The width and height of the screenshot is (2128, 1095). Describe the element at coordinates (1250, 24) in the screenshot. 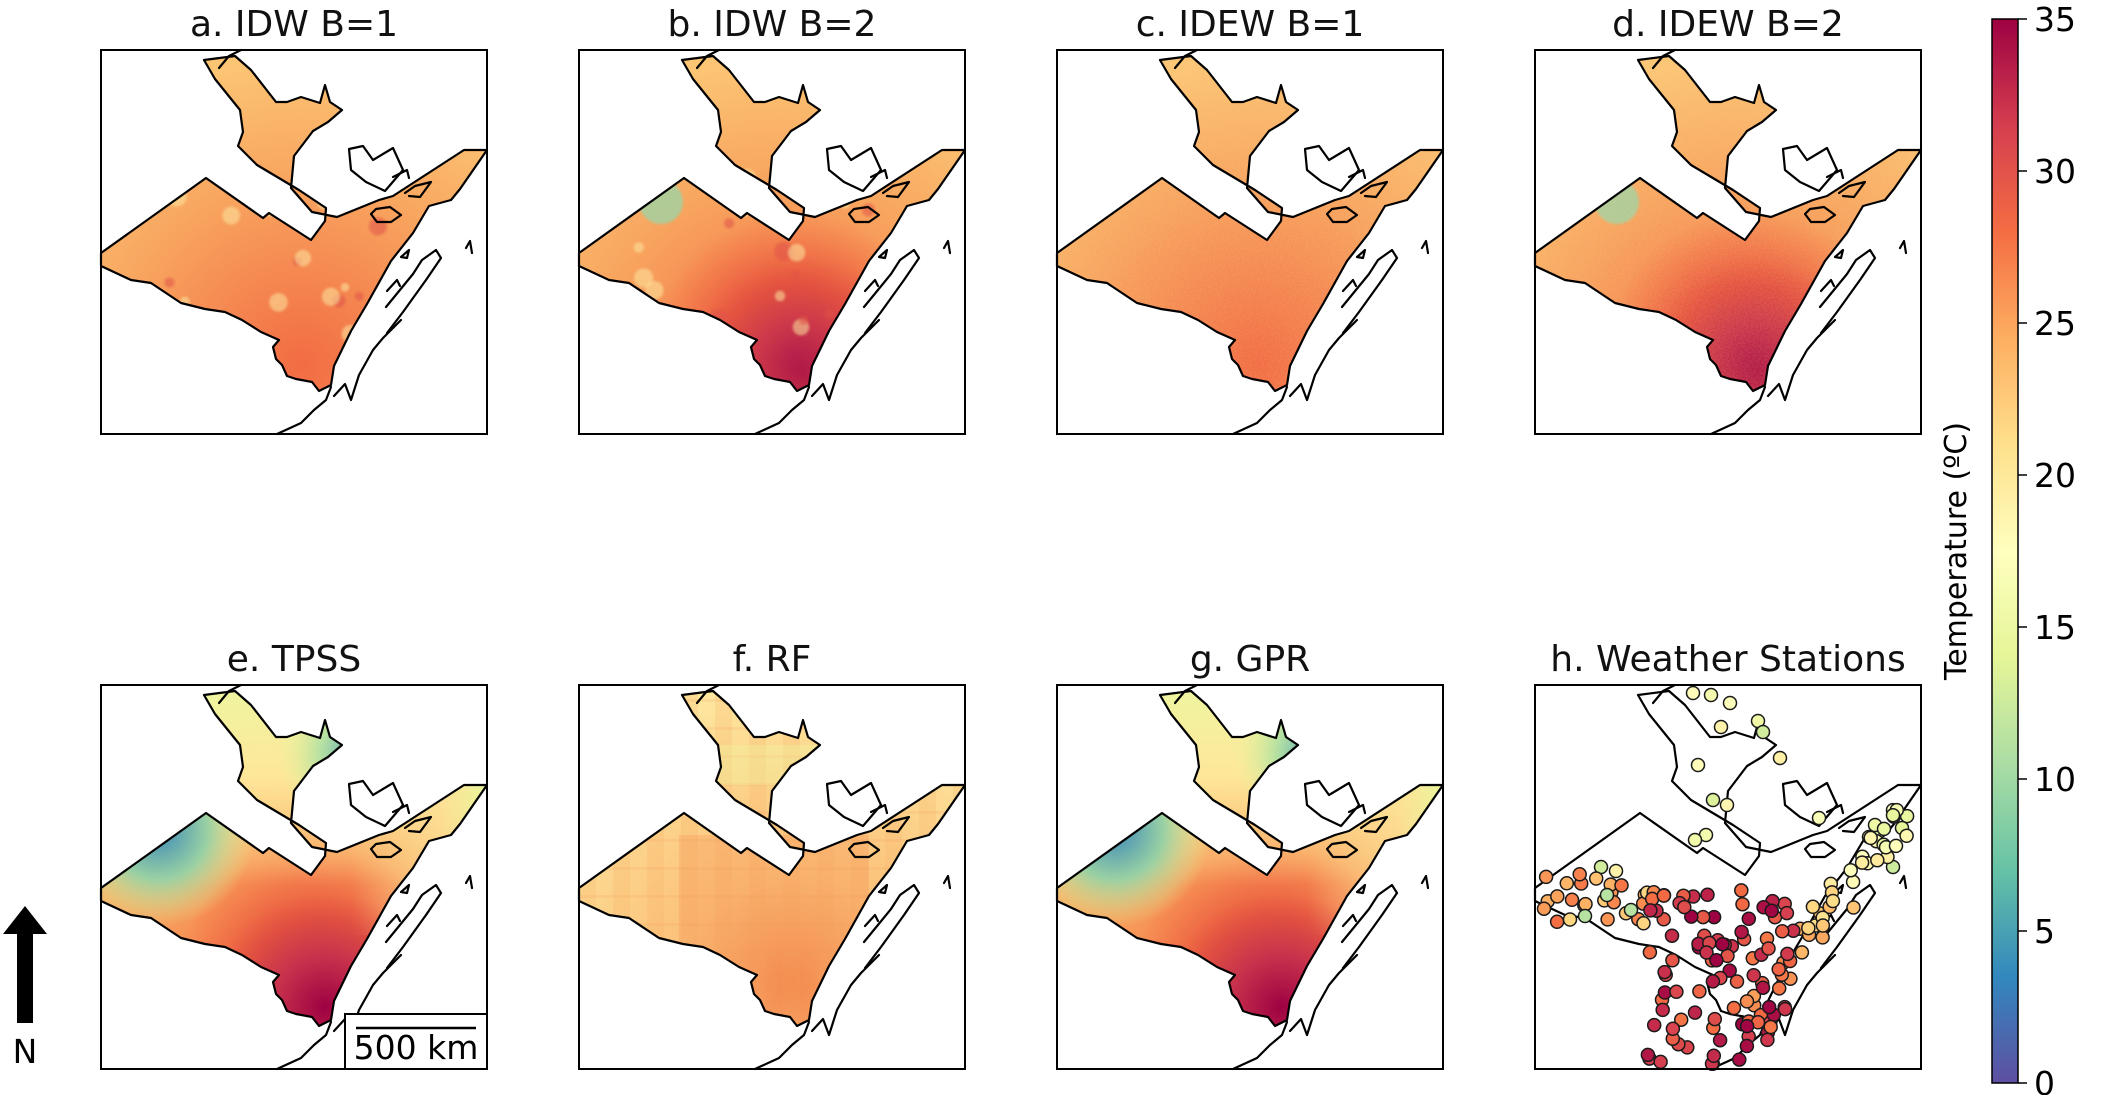

I see `panel-title: c. IDEW B=1` at that location.